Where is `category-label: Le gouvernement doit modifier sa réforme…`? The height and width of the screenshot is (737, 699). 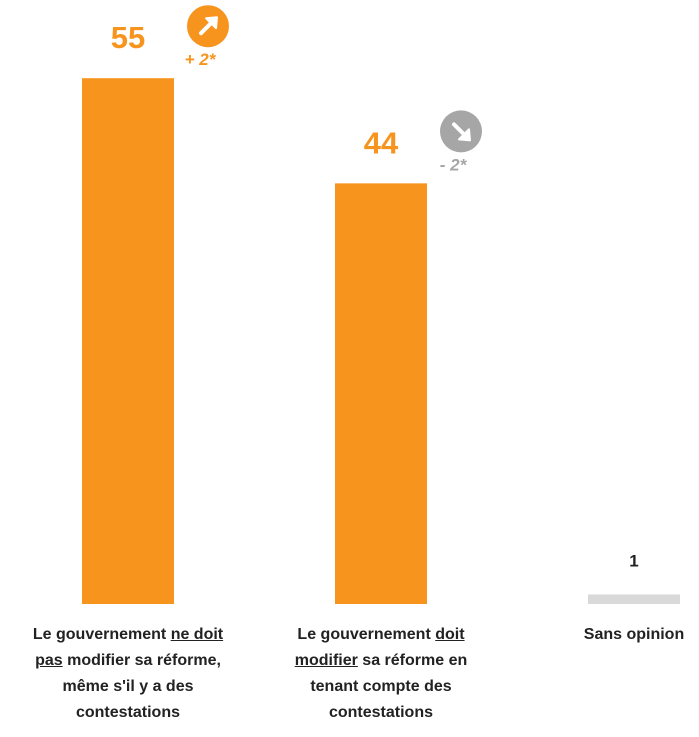 category-label: Le gouvernement doit modifier sa réforme… is located at coordinates (381, 673).